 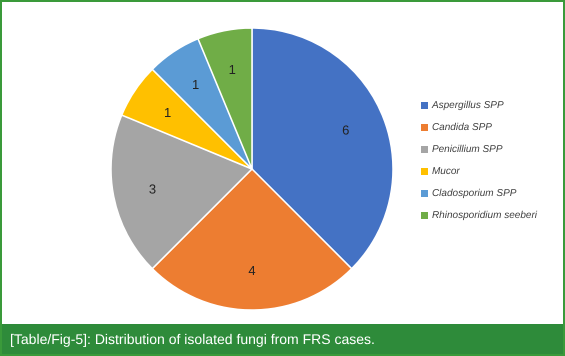 I want to click on legend-label: Candida SPP, so click(x=462, y=127).